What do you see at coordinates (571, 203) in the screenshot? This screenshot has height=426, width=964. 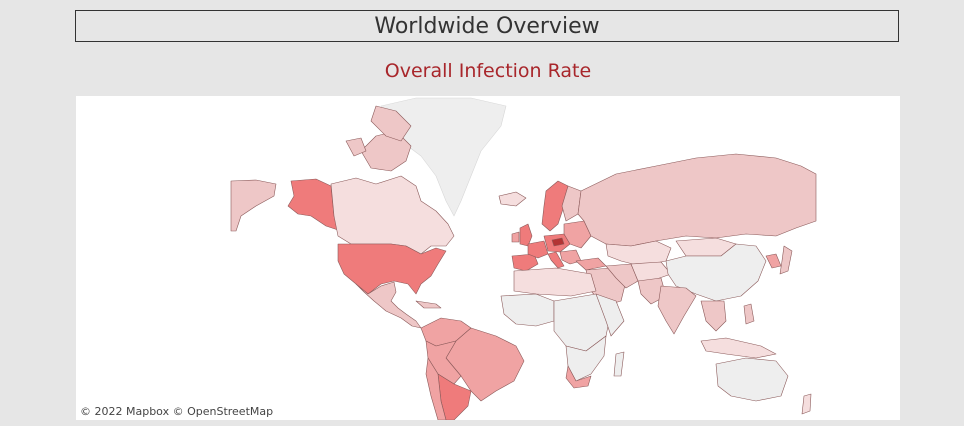 I see `region-finland` at bounding box center [571, 203].